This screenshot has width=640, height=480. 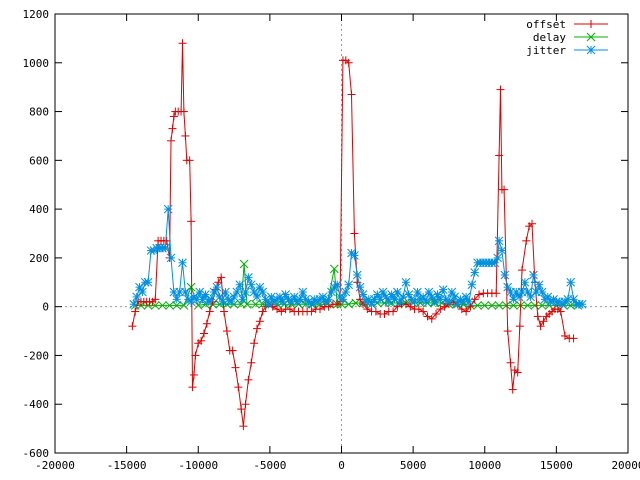 What do you see at coordinates (556, 465) in the screenshot?
I see `x-tick-label: 15000` at bounding box center [556, 465].